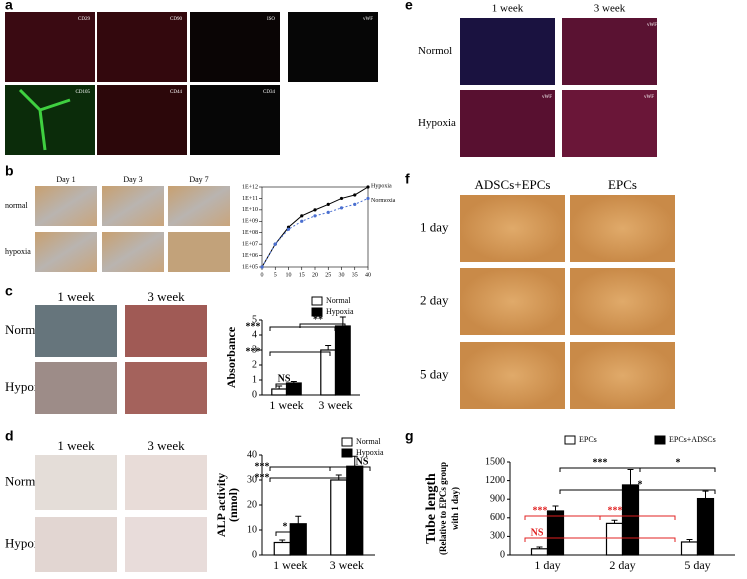  What do you see at coordinates (250, 210) in the screenshot?
I see `y-tick-label: 1E+10` at bounding box center [250, 210].